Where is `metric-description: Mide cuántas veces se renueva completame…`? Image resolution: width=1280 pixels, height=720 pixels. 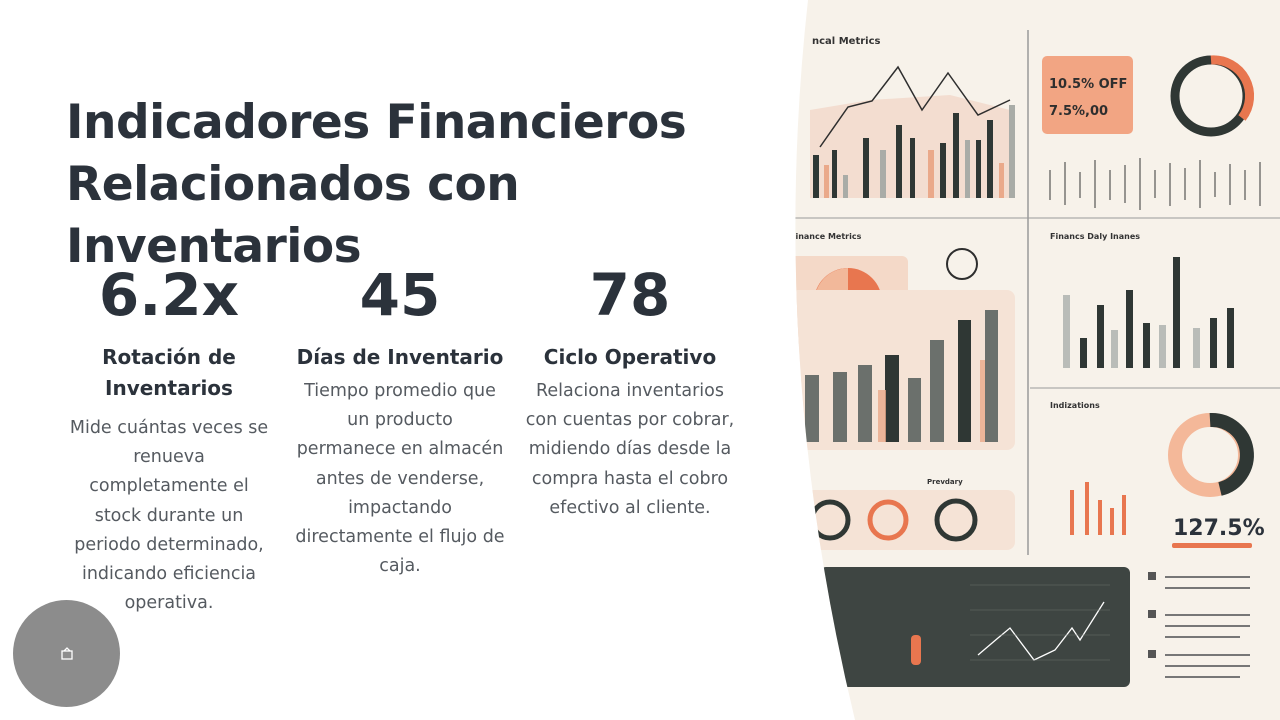
metric-description: Mide cuántas veces se renueva completame… is located at coordinates (169, 516).